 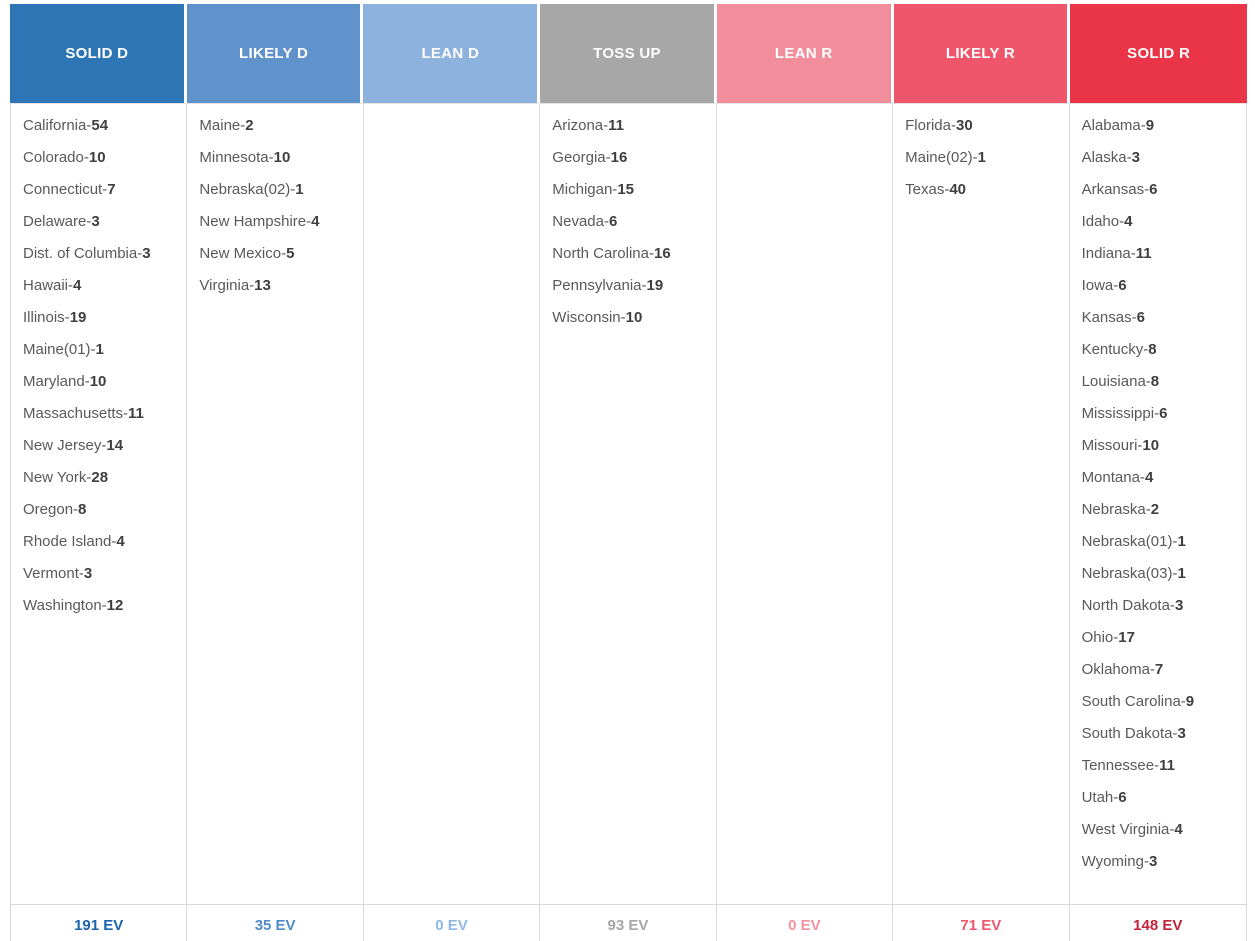 I want to click on column-header-label-lean-d: LEAN D, so click(x=450, y=53).